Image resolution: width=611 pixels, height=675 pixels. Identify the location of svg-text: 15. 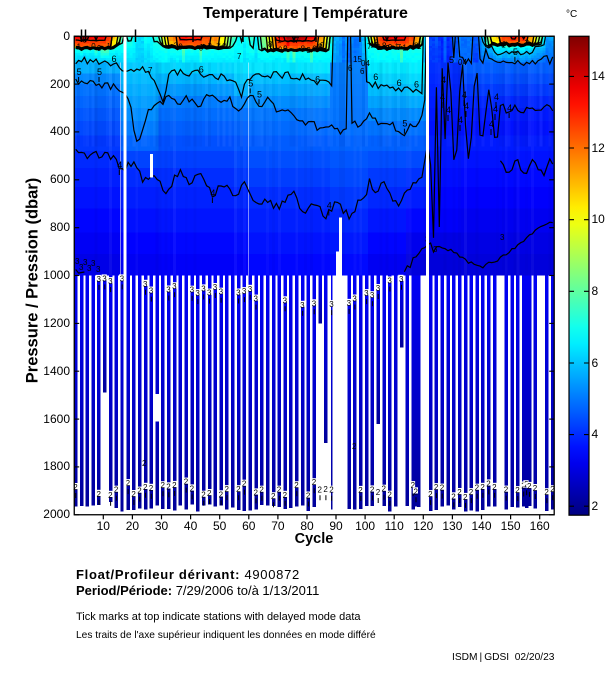
(357, 59).